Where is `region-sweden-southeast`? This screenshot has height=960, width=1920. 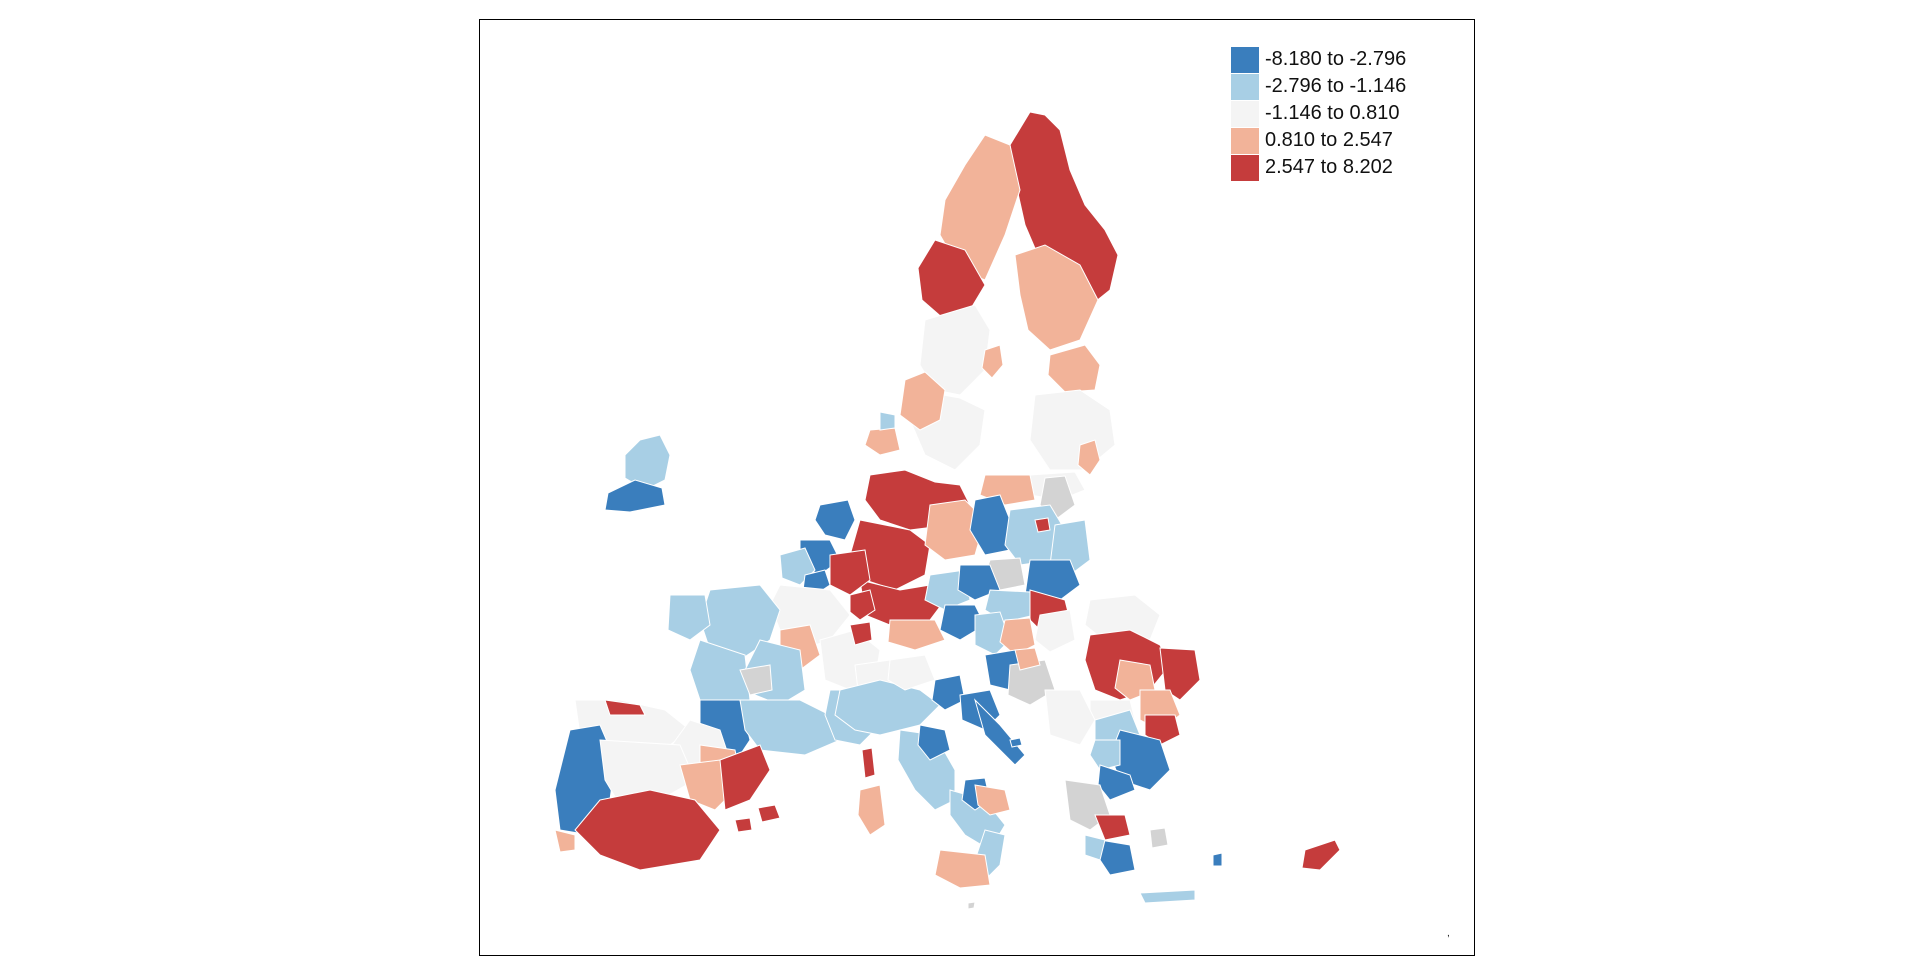
region-sweden-southeast is located at coordinates (922, 401).